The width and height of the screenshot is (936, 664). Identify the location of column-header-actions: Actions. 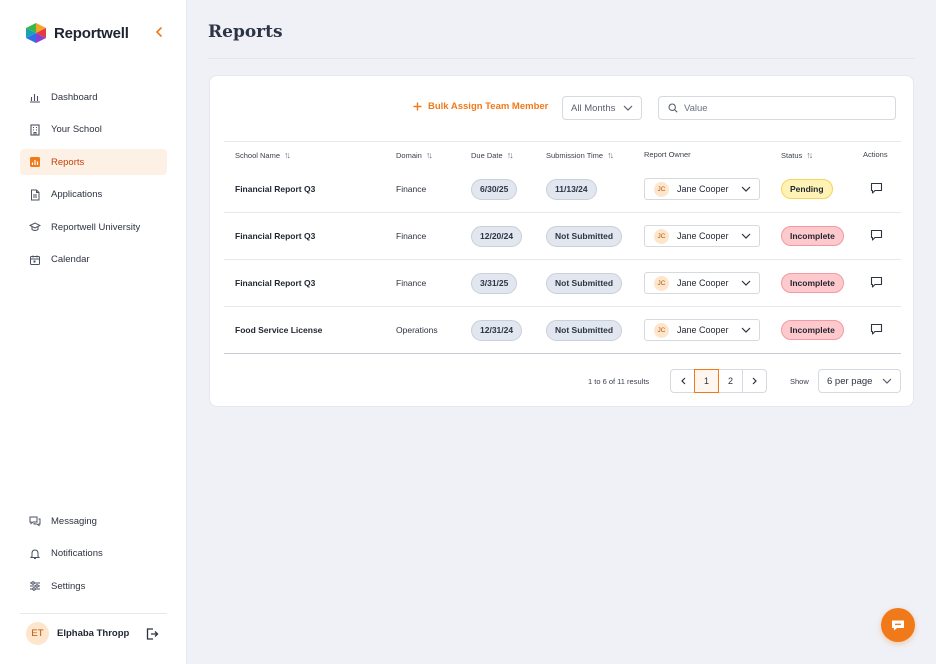
(875, 154).